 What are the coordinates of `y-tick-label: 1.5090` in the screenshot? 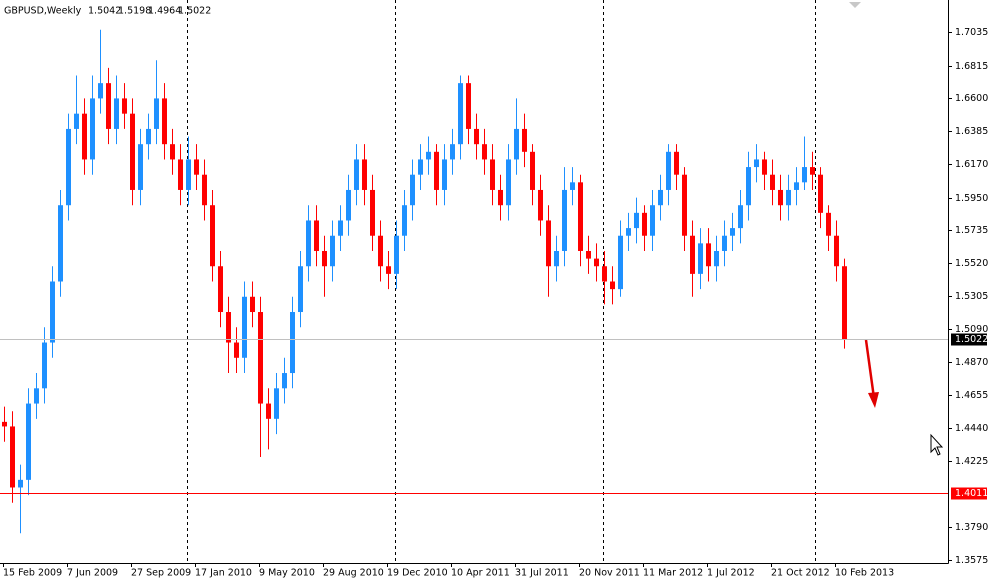 It's located at (971, 329).